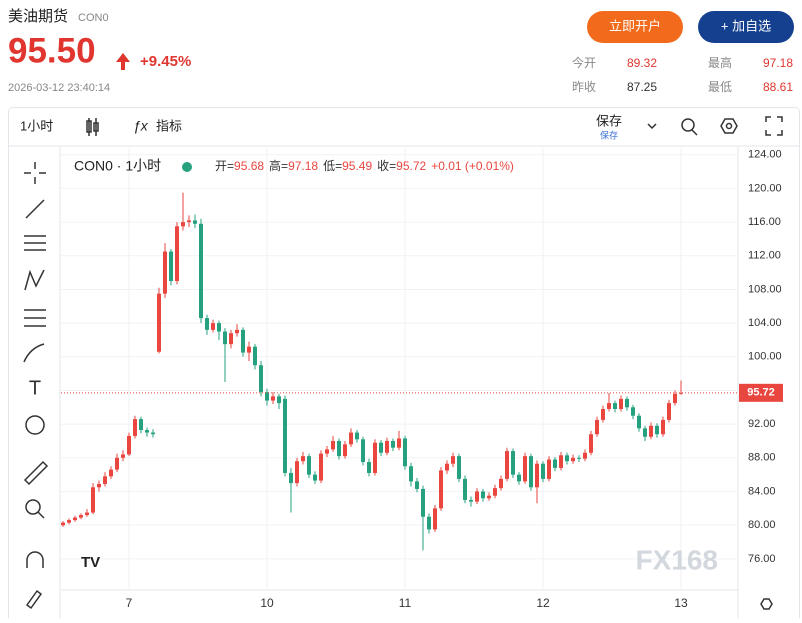 The width and height of the screenshot is (802, 623). I want to click on stat-label: 昨收, so click(584, 87).